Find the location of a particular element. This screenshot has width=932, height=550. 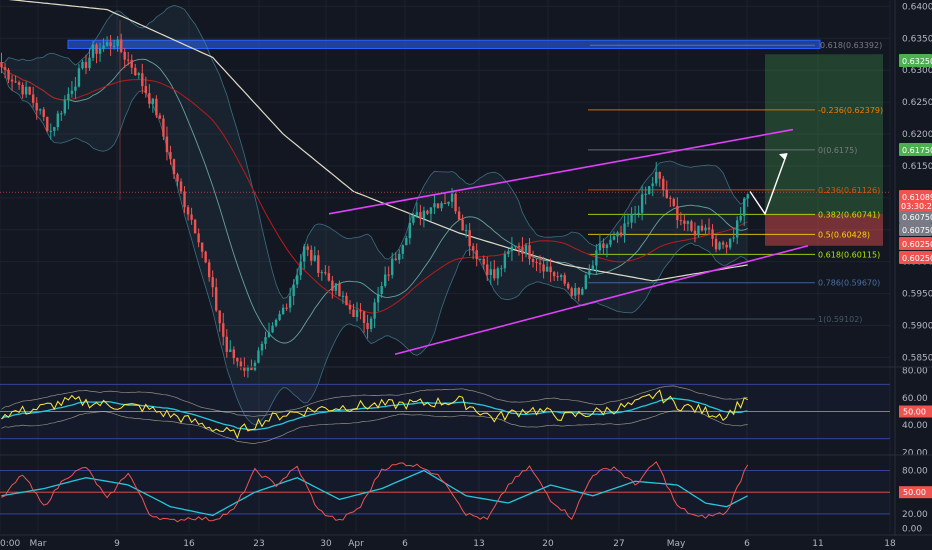

profit-zone is located at coordinates (824, 134).